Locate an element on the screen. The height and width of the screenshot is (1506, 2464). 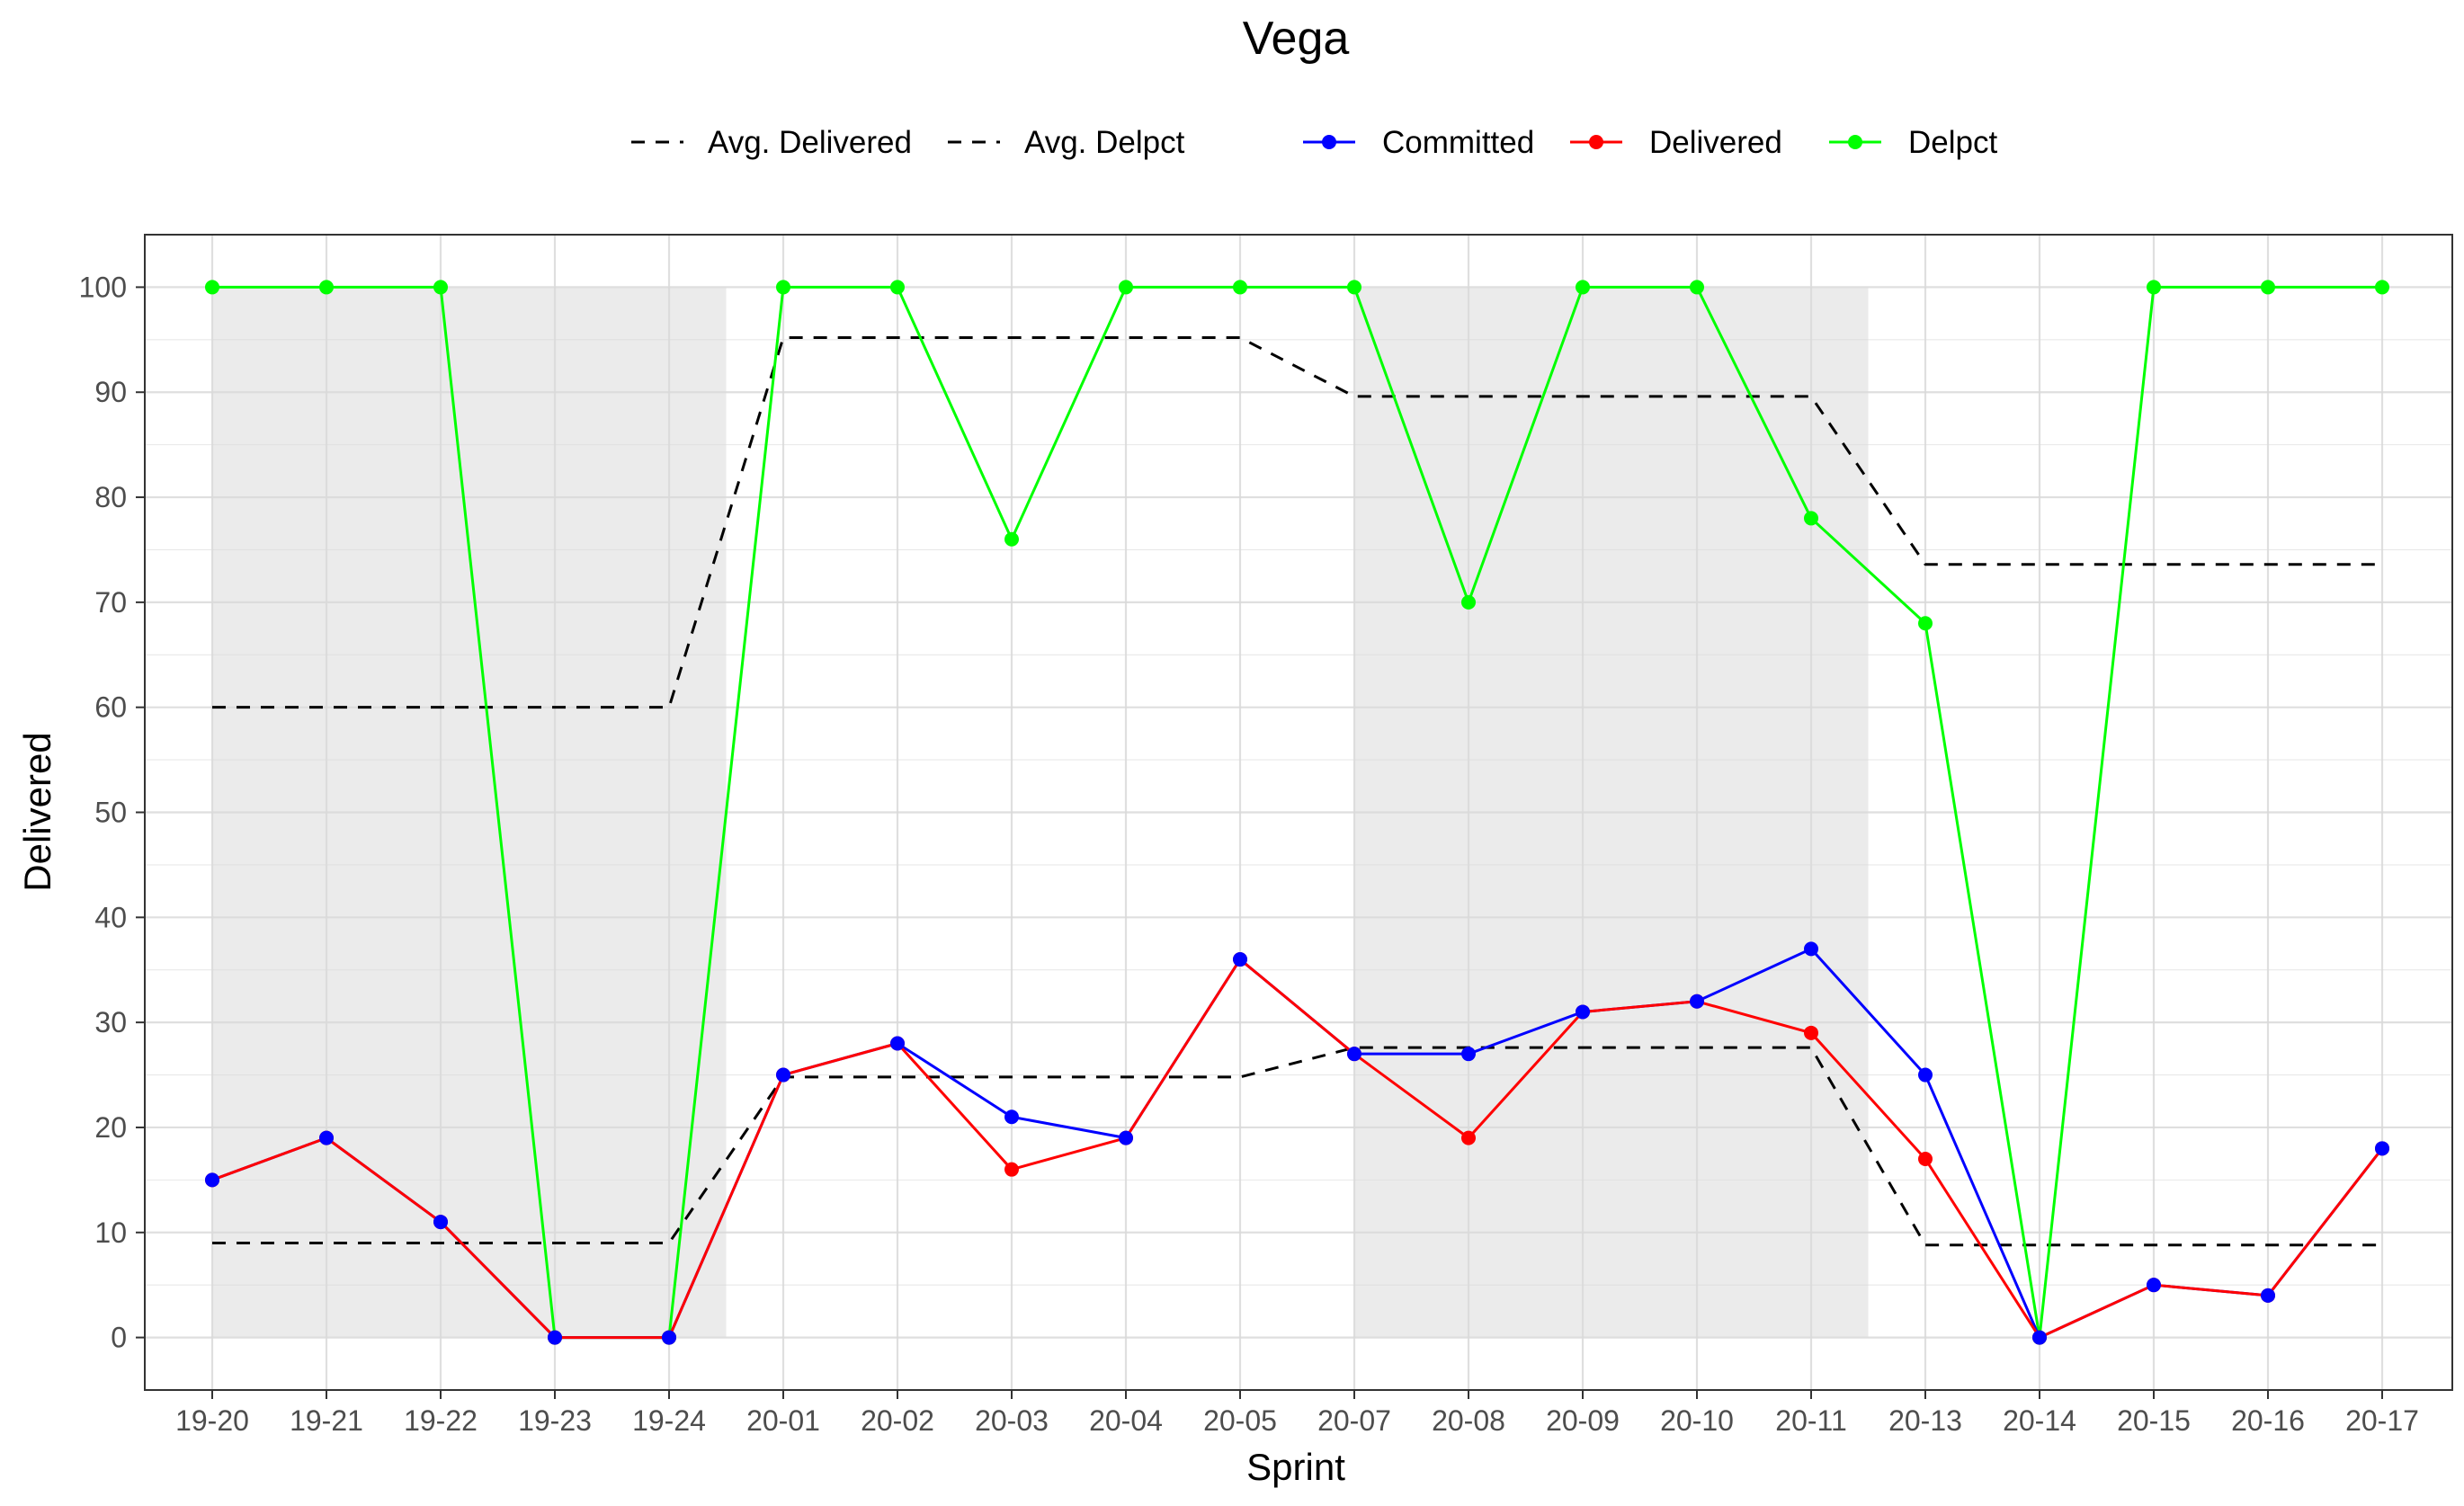
x-tick-label: 20-07 is located at coordinates (1354, 1420).